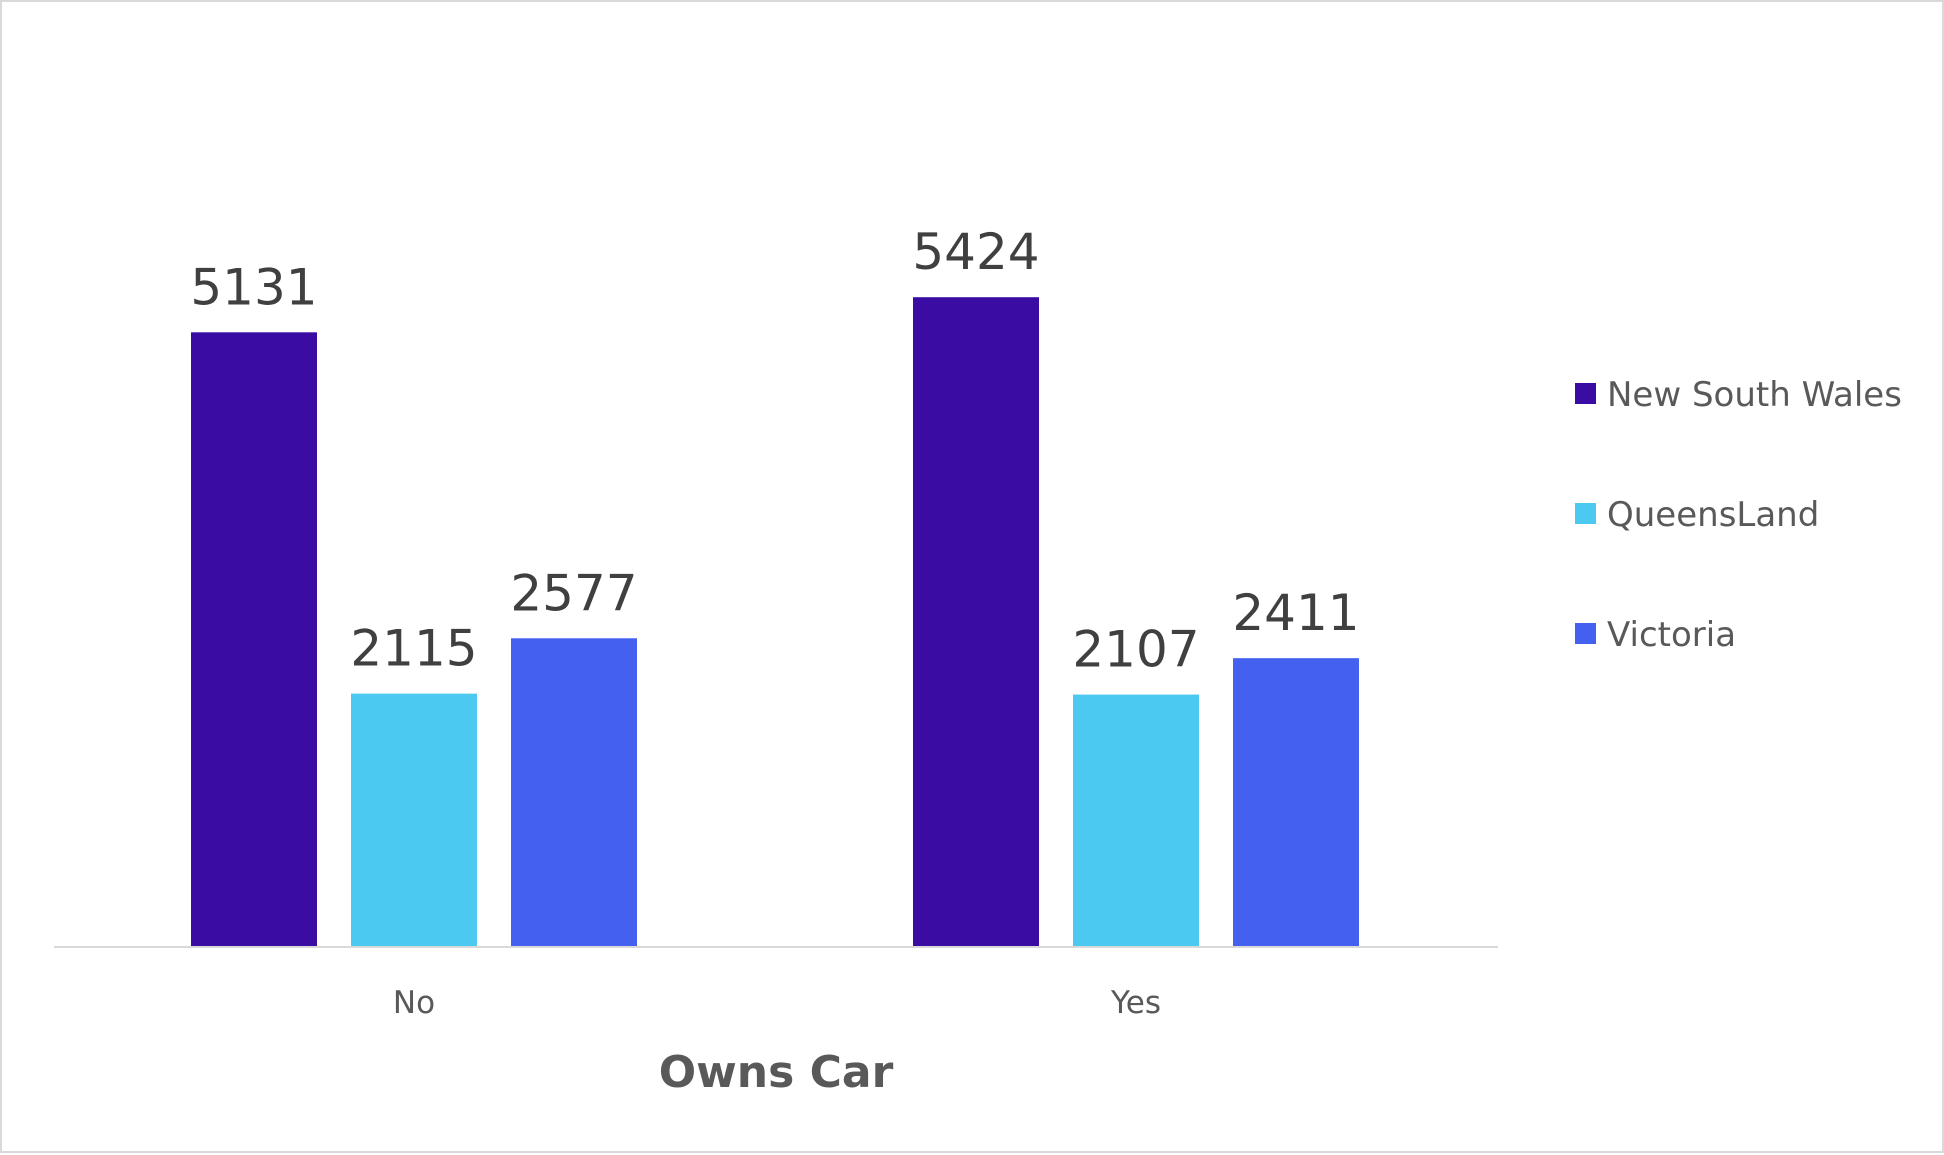 The height and width of the screenshot is (1155, 1944). What do you see at coordinates (1295, 613) in the screenshot?
I see `data-label-victoria-yes: 2411` at bounding box center [1295, 613].